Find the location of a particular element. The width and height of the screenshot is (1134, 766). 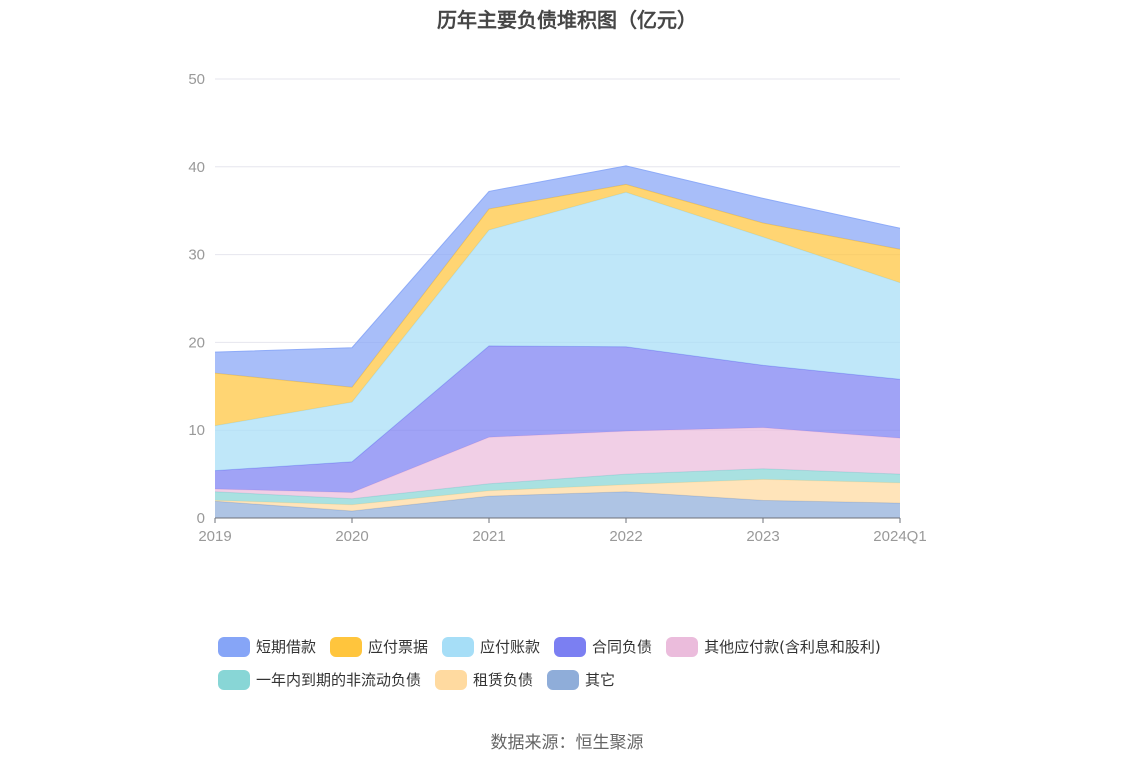

legend-item: 其它 is located at coordinates (581, 679).